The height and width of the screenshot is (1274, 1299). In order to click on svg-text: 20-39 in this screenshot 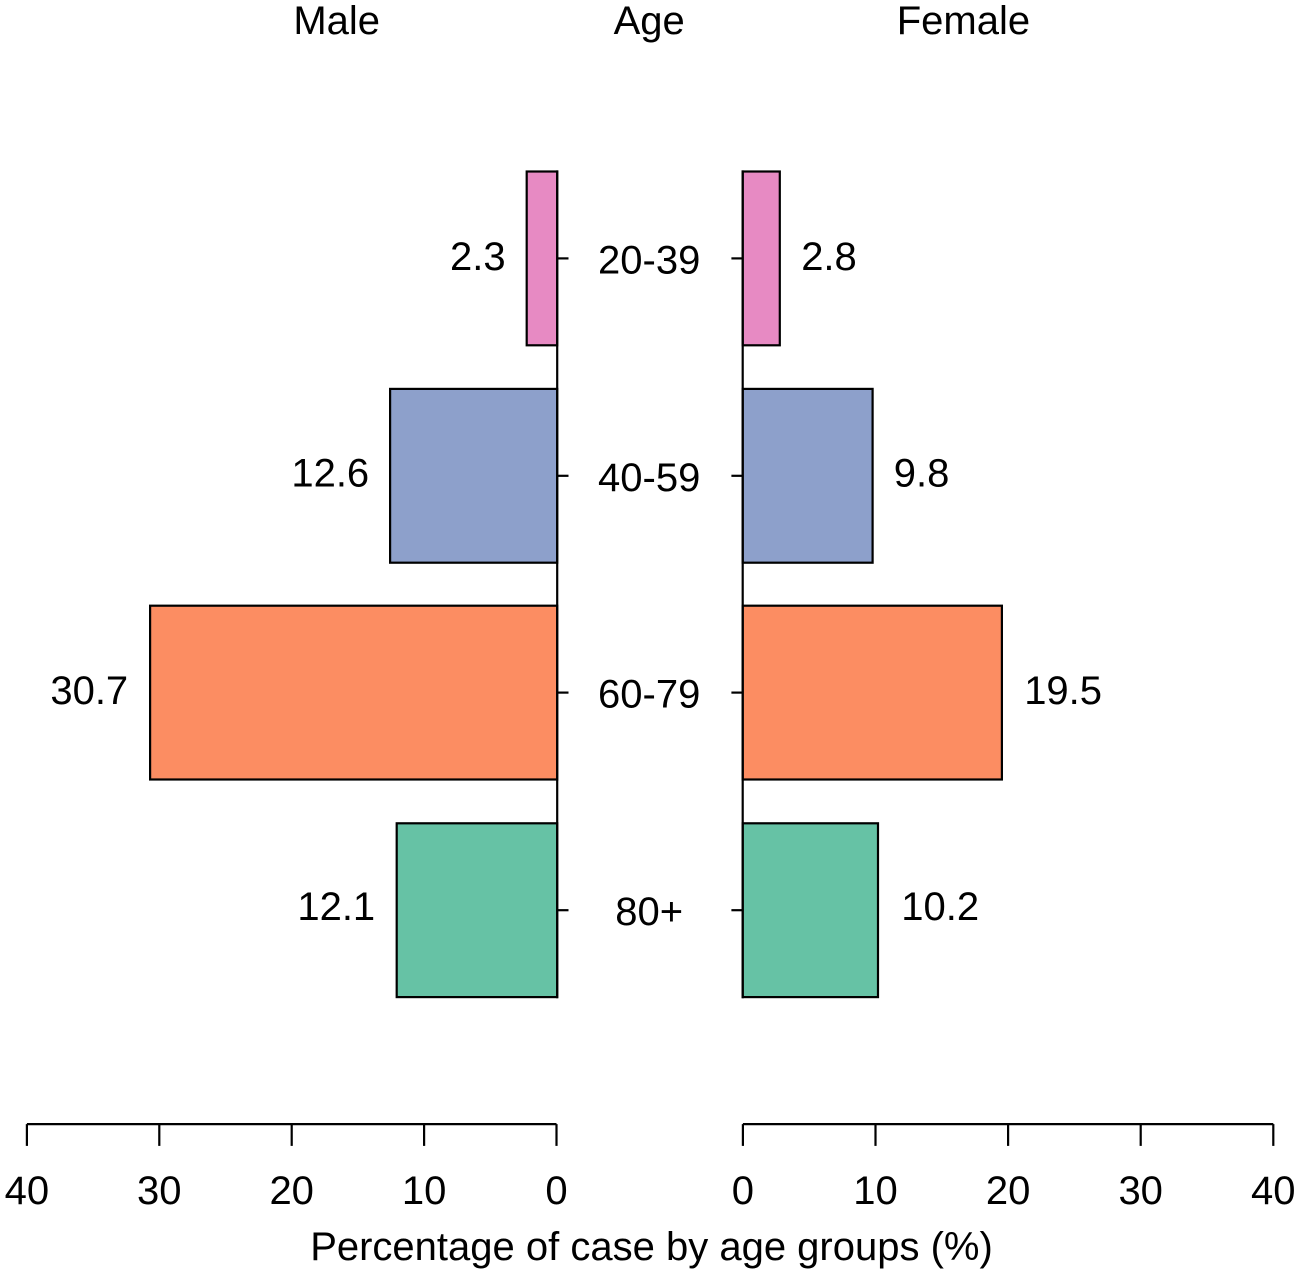, I will do `click(649, 260)`.